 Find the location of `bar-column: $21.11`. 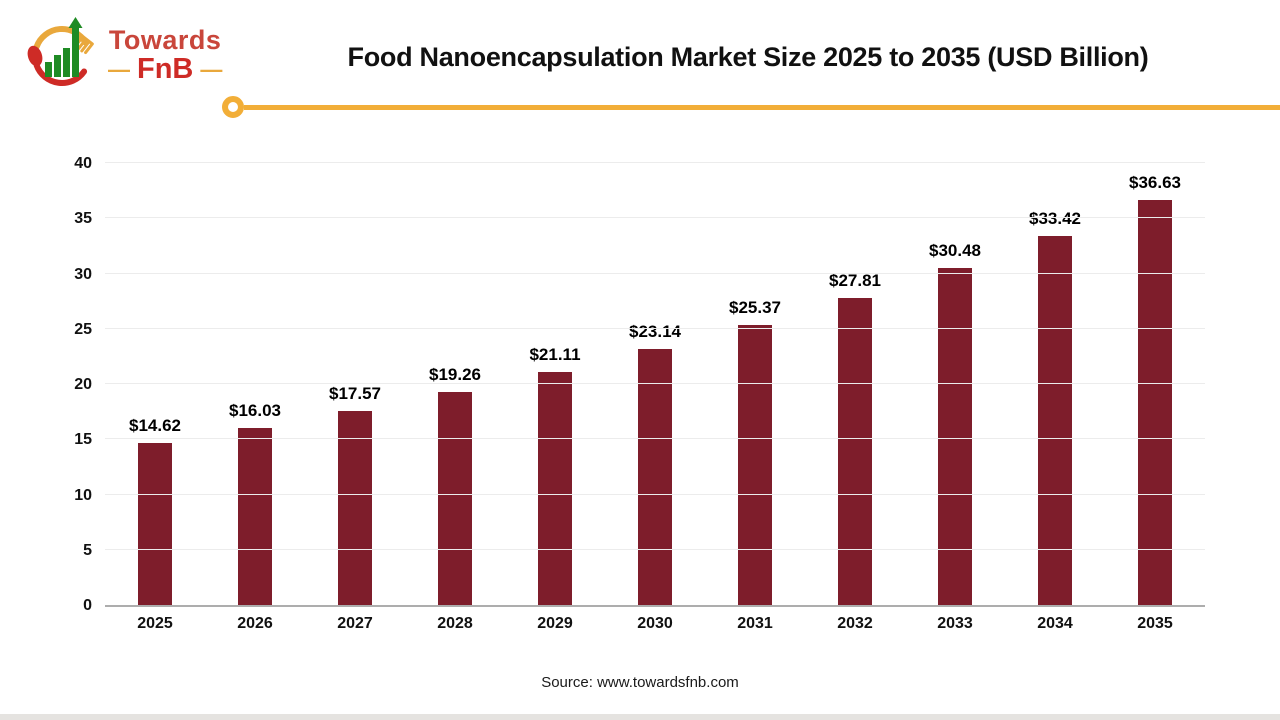

bar-column: $21.11 is located at coordinates (555, 384).